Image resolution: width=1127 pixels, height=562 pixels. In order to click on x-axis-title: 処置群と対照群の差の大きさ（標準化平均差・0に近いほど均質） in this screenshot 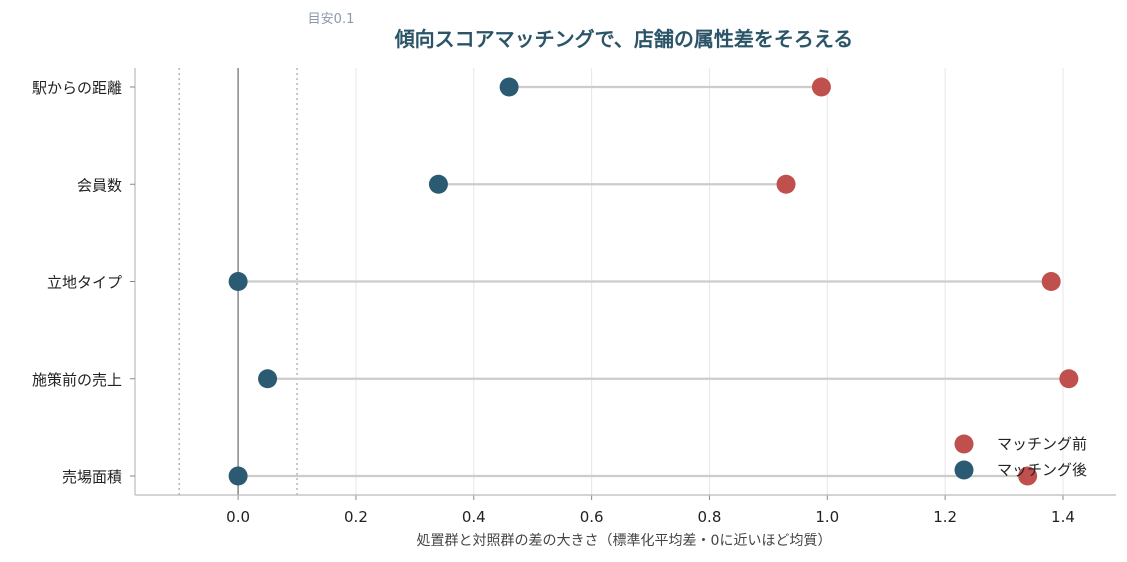, I will do `click(624, 541)`.